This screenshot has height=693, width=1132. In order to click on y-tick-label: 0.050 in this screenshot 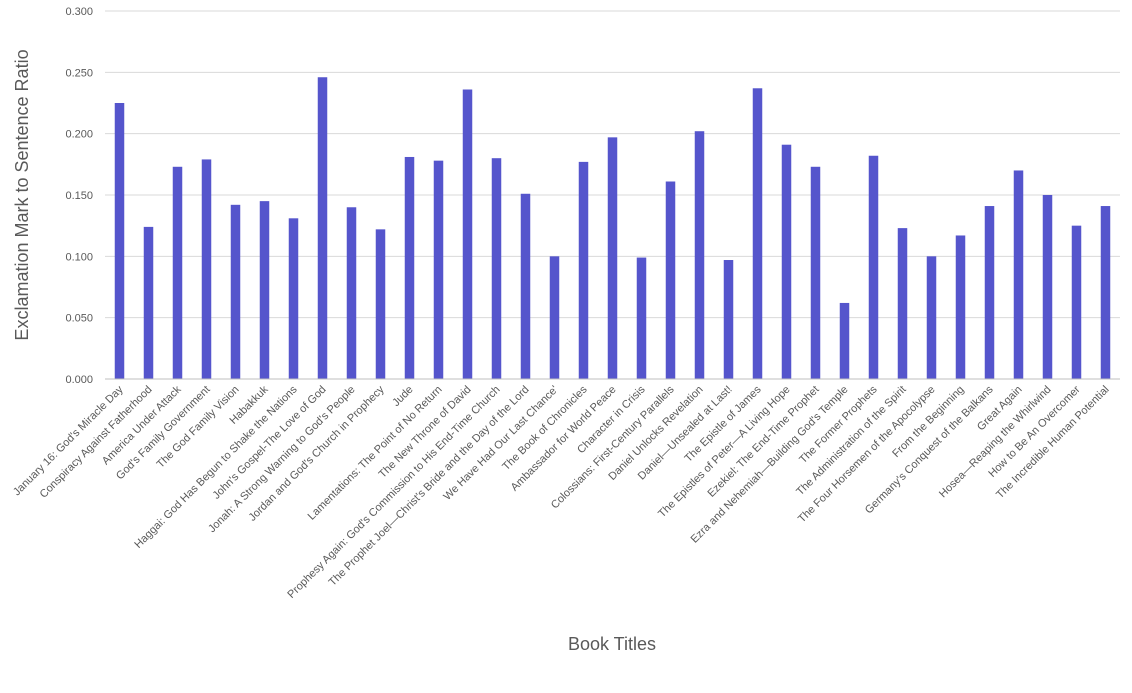, I will do `click(79, 319)`.